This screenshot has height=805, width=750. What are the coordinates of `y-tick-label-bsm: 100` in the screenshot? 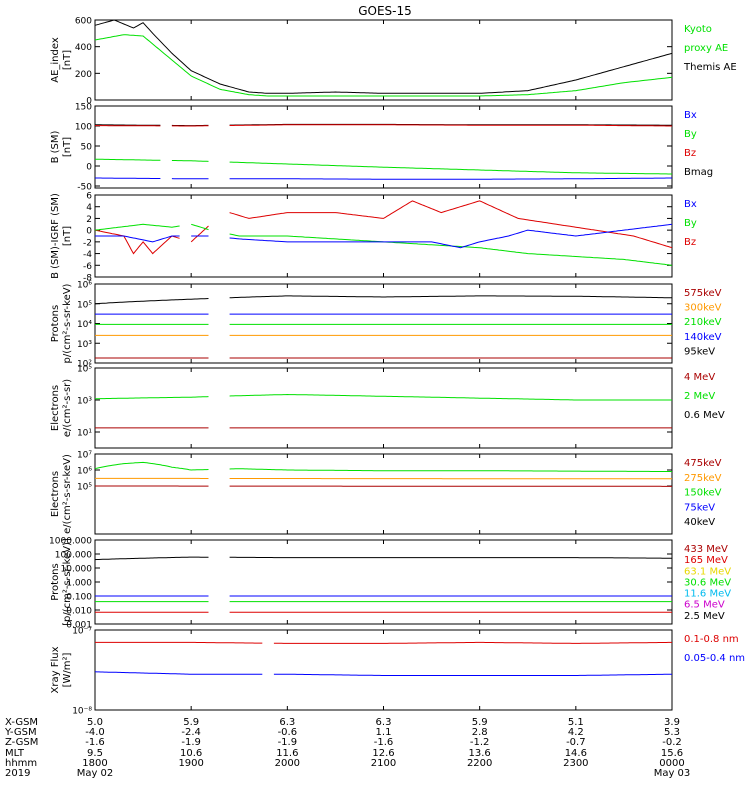 It's located at (83, 128).